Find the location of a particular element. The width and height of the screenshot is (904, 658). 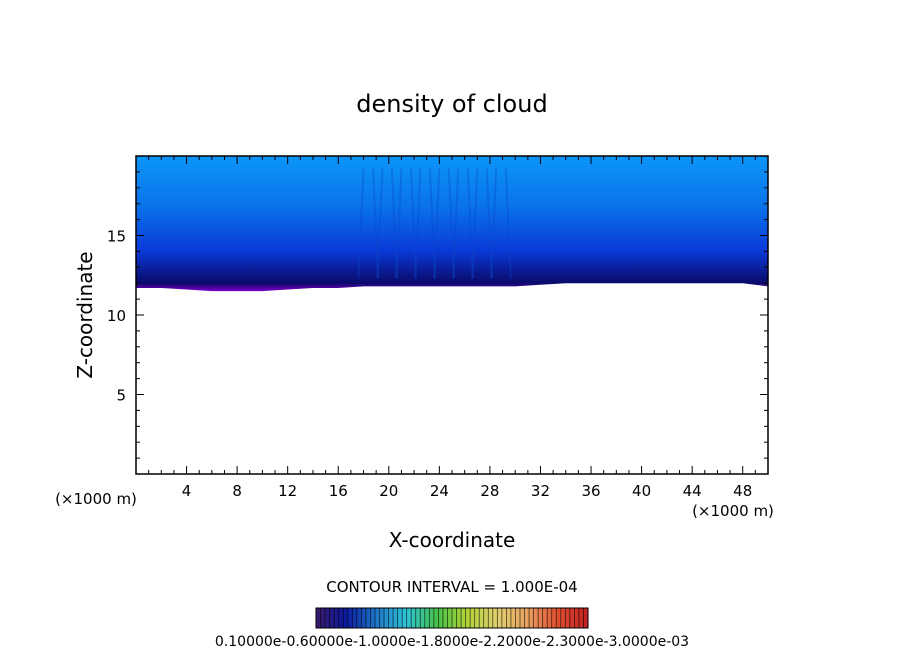

colorbar is located at coordinates (452, 618).